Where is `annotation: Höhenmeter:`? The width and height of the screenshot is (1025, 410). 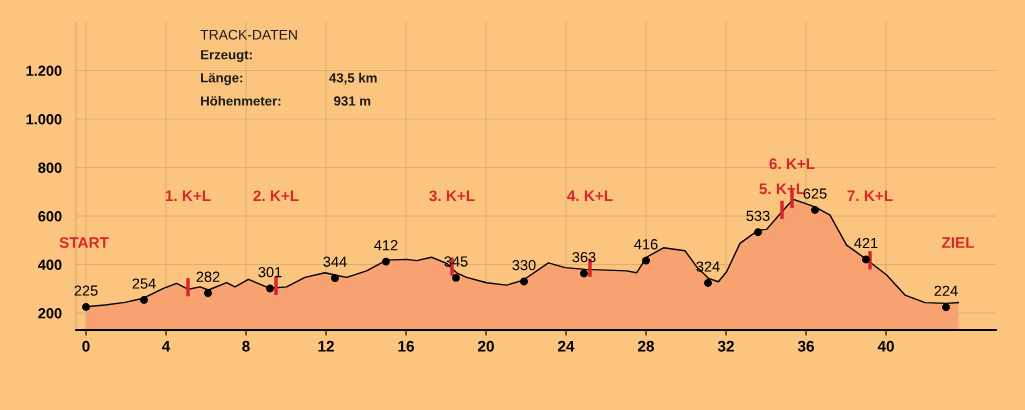 annotation: Höhenmeter: is located at coordinates (241, 100).